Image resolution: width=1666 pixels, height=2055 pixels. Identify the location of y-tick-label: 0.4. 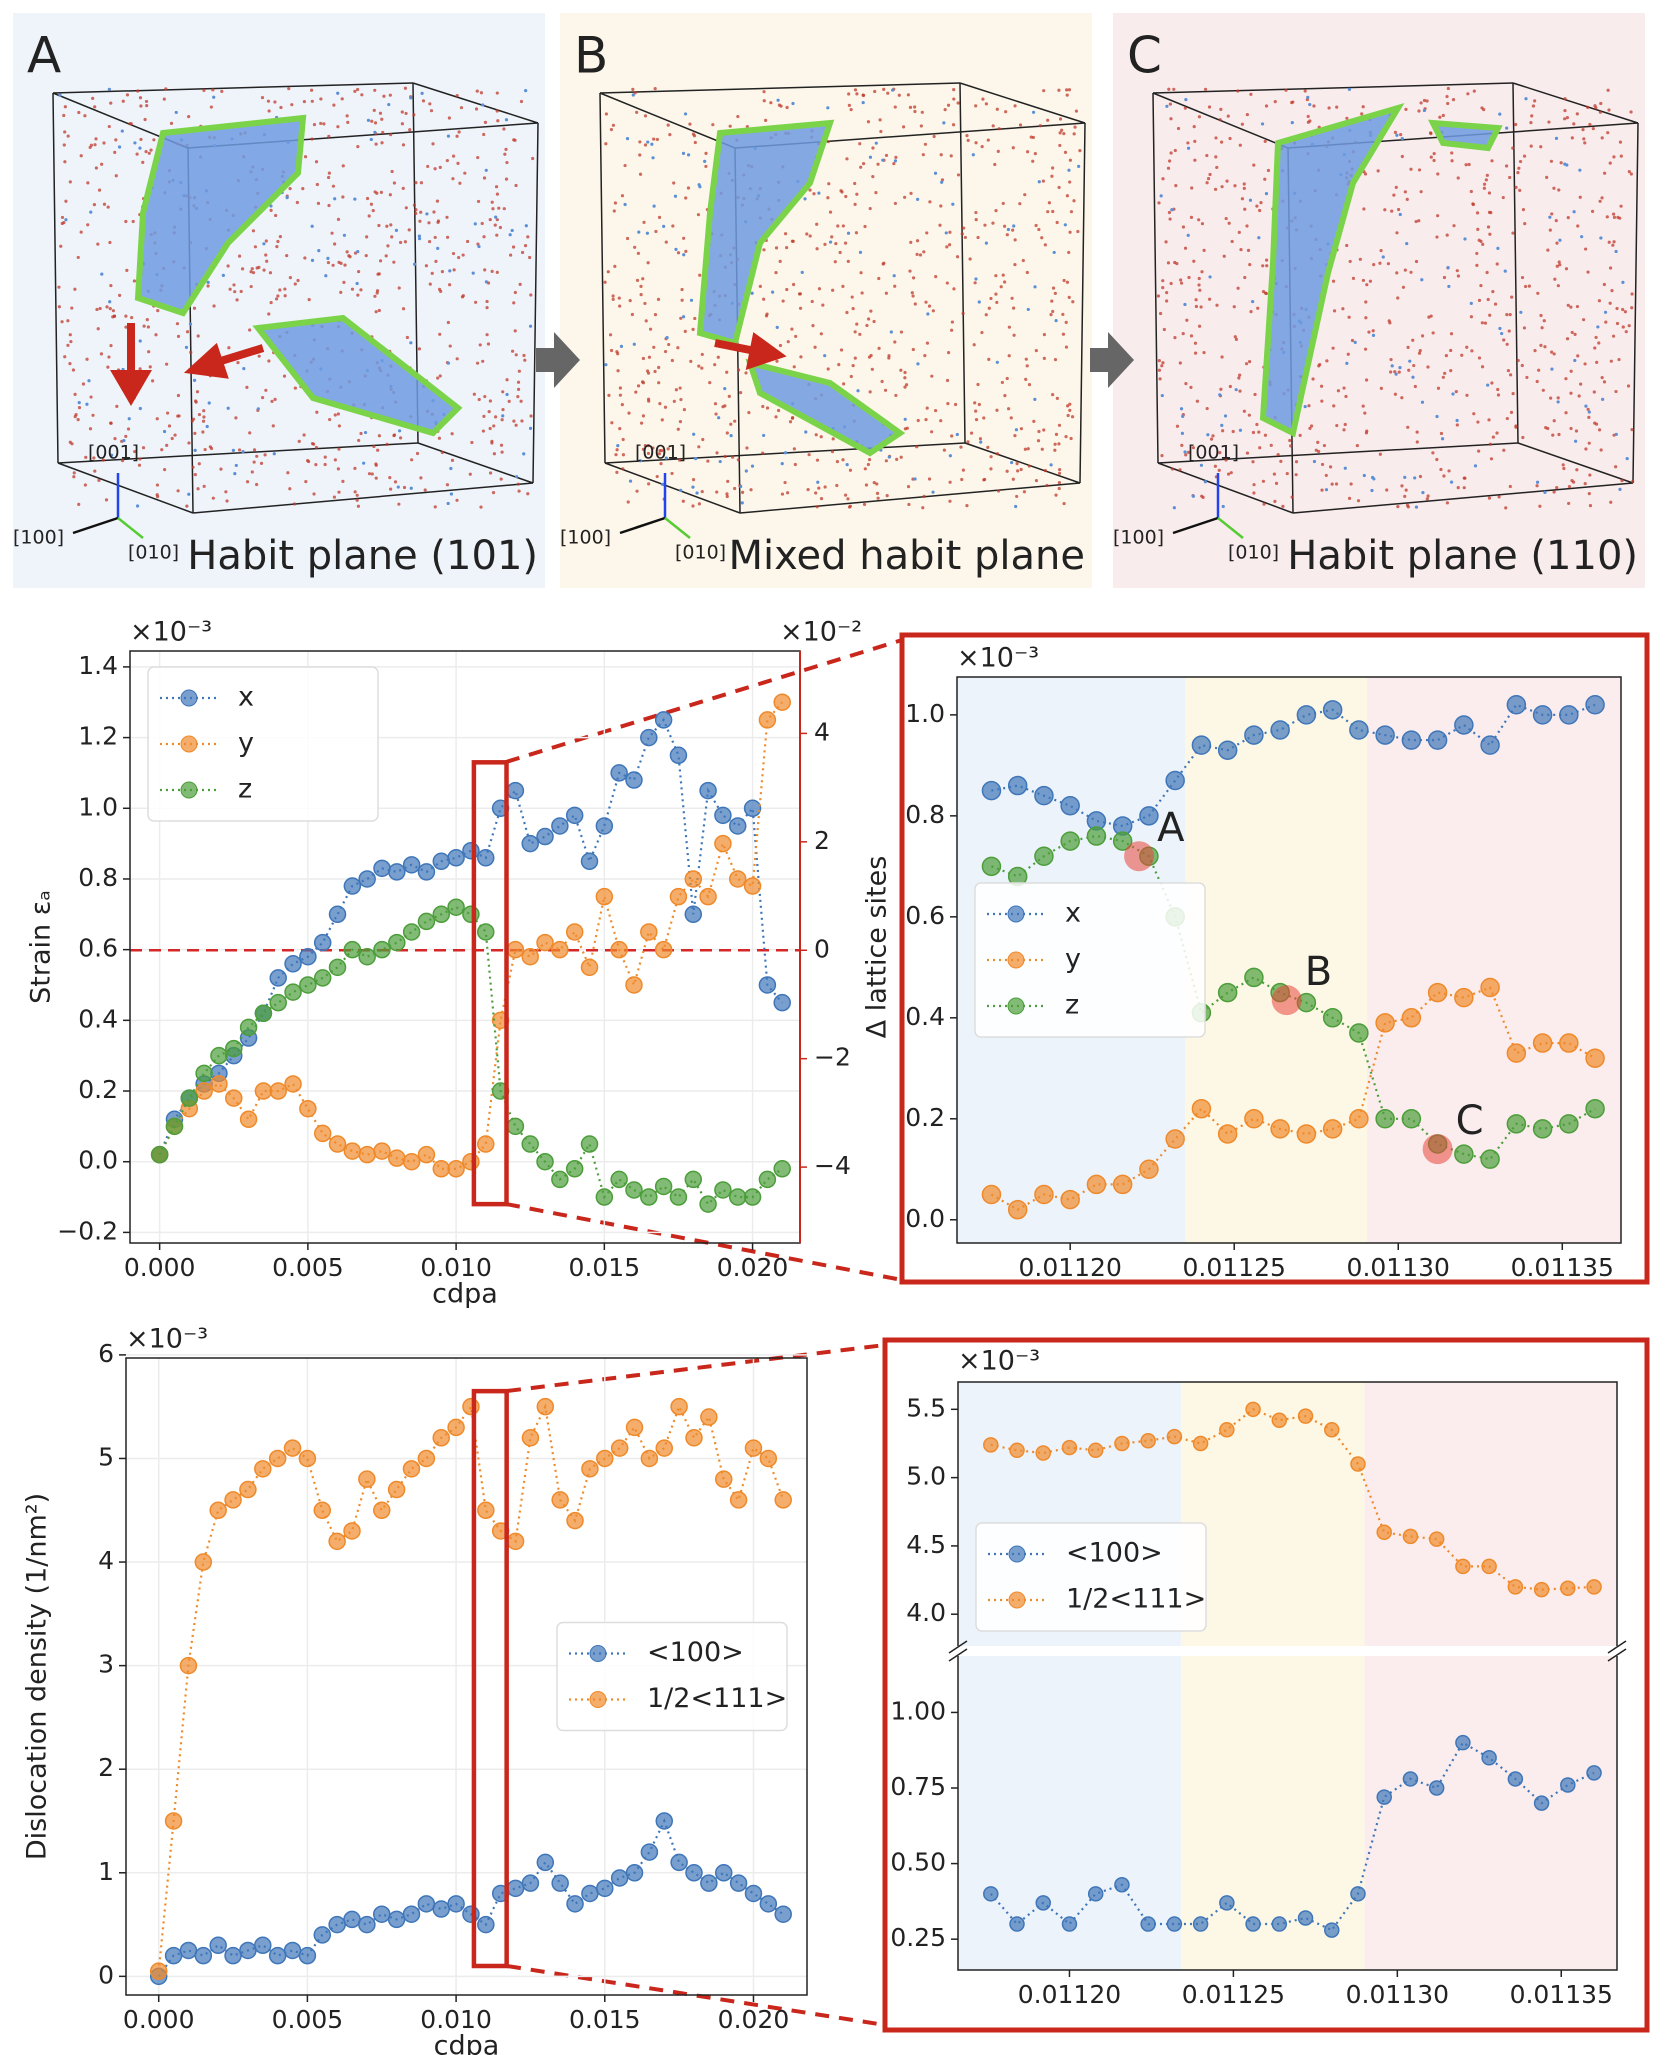
(98, 1018).